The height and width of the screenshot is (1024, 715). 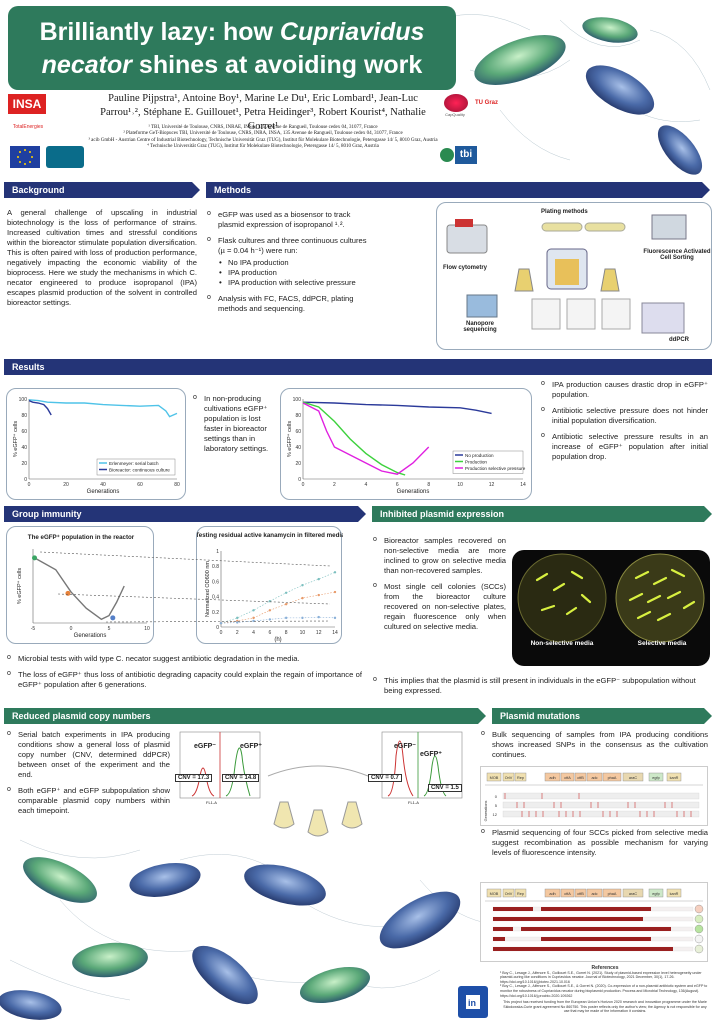 What do you see at coordinates (215, 598) in the screenshot?
I see `y-tick-label: 0.4` at bounding box center [215, 598].